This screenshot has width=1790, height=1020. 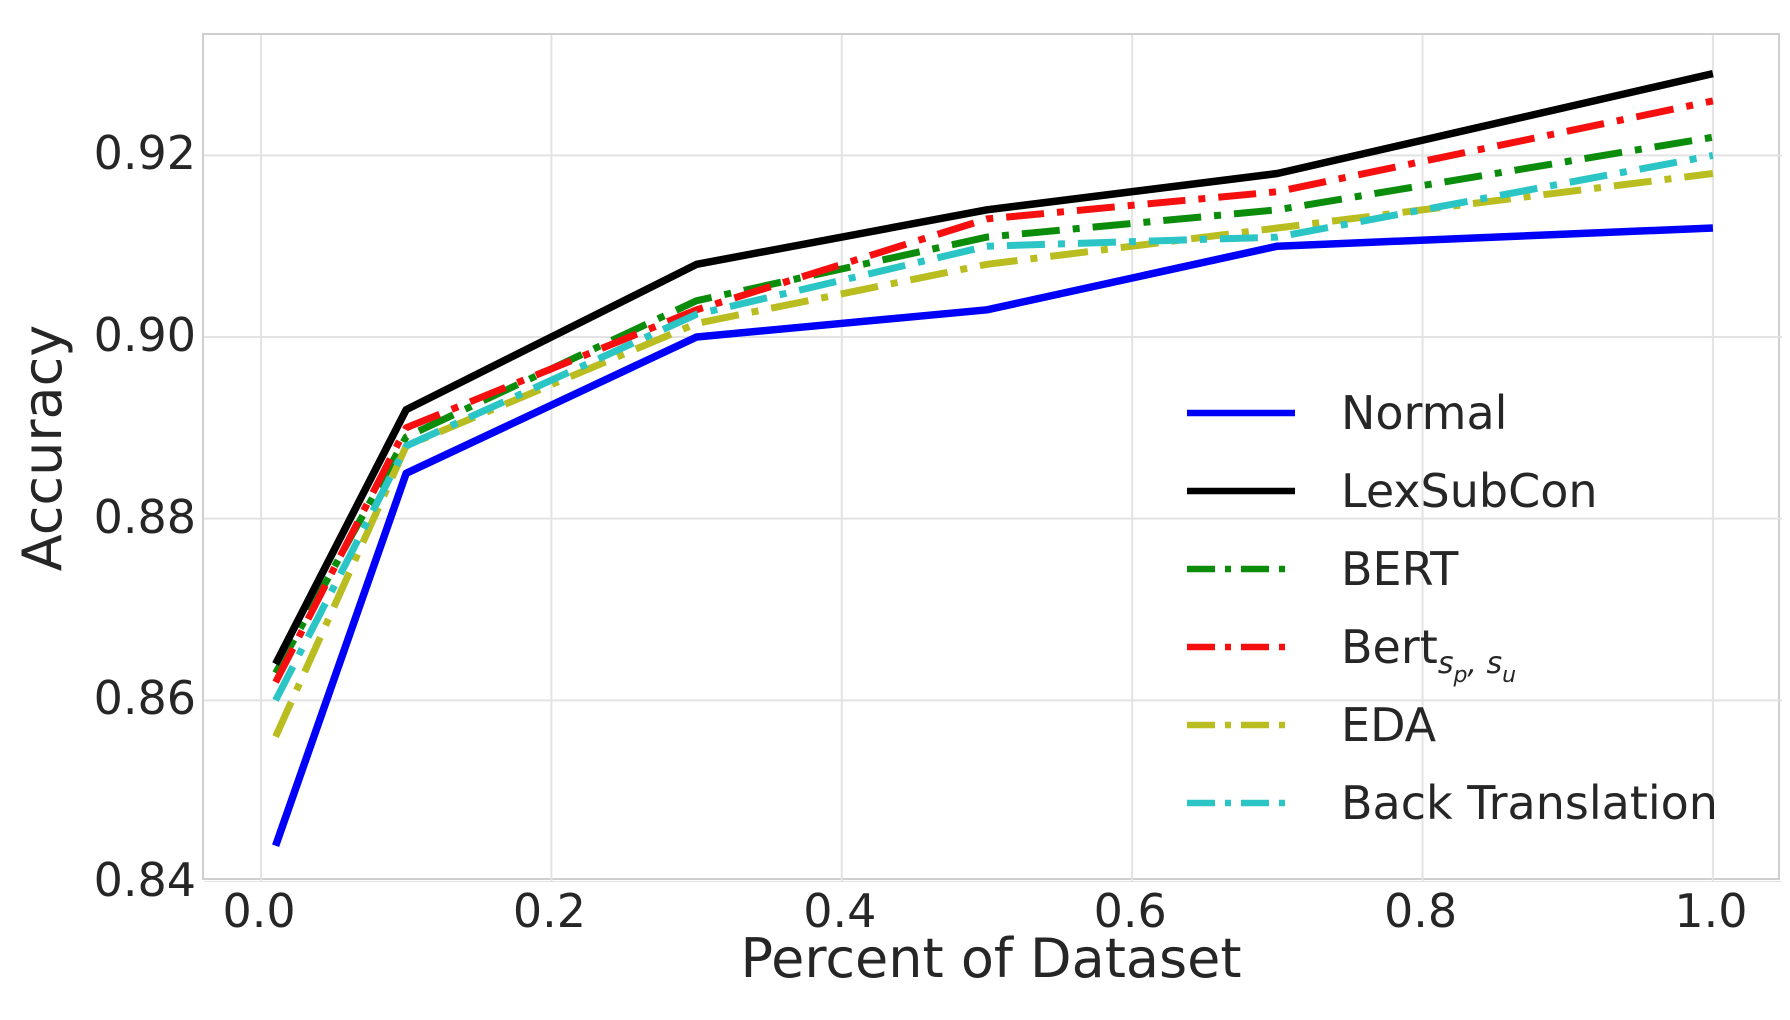 I want to click on legend-item-eda: EDA, so click(x=1451, y=725).